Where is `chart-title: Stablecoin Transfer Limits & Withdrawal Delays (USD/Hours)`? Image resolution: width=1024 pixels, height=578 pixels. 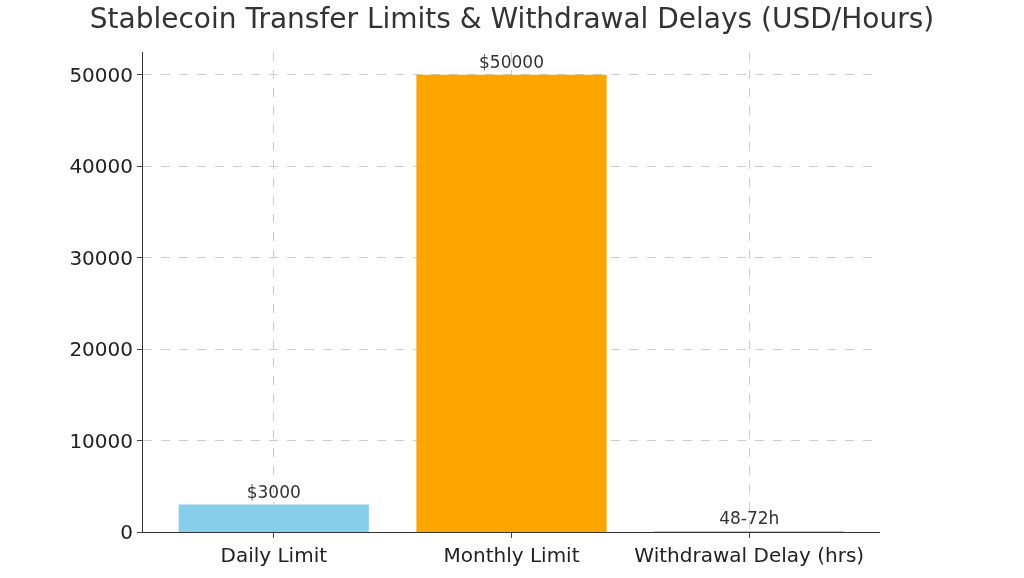 chart-title: Stablecoin Transfer Limits & Withdrawal Delays (USD/Hours) is located at coordinates (512, 19).